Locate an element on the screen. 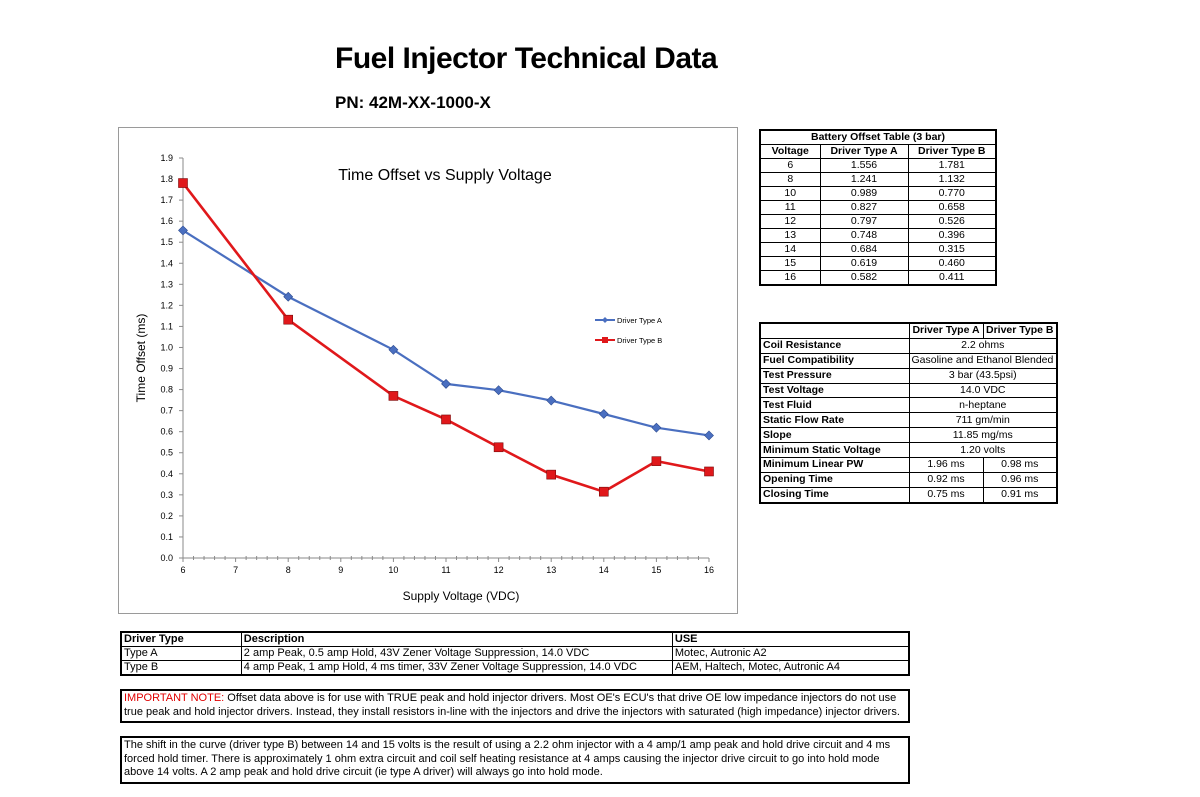 Image resolution: width=1200 pixels, height=797 pixels. x-tick-label: 7 is located at coordinates (235, 570).